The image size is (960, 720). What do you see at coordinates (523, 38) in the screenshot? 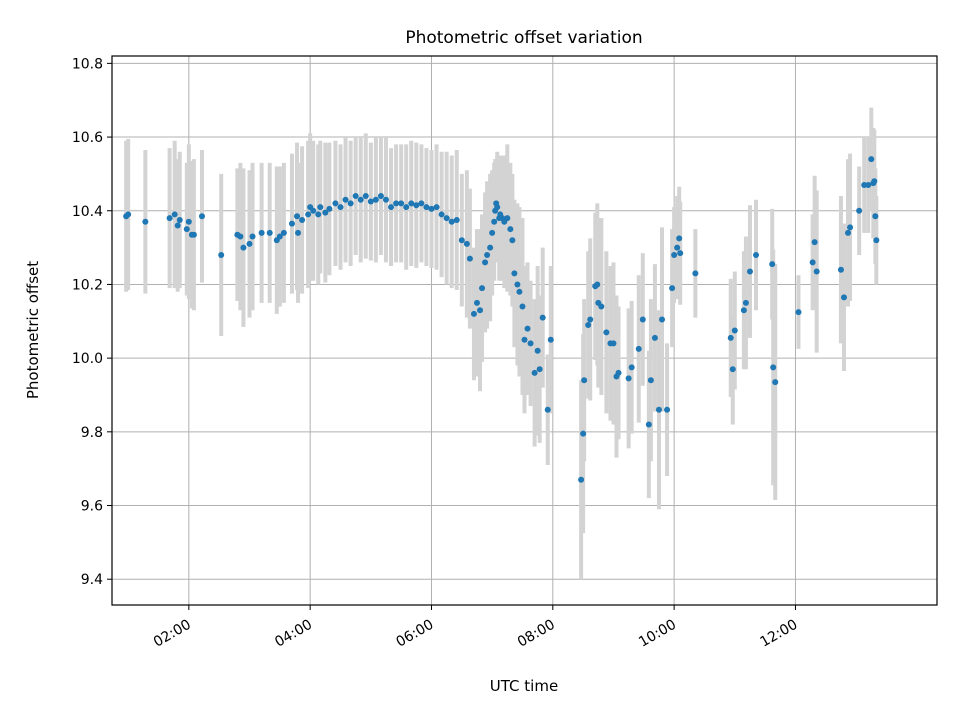
I see `chart-title: Photometric offset variation` at bounding box center [523, 38].